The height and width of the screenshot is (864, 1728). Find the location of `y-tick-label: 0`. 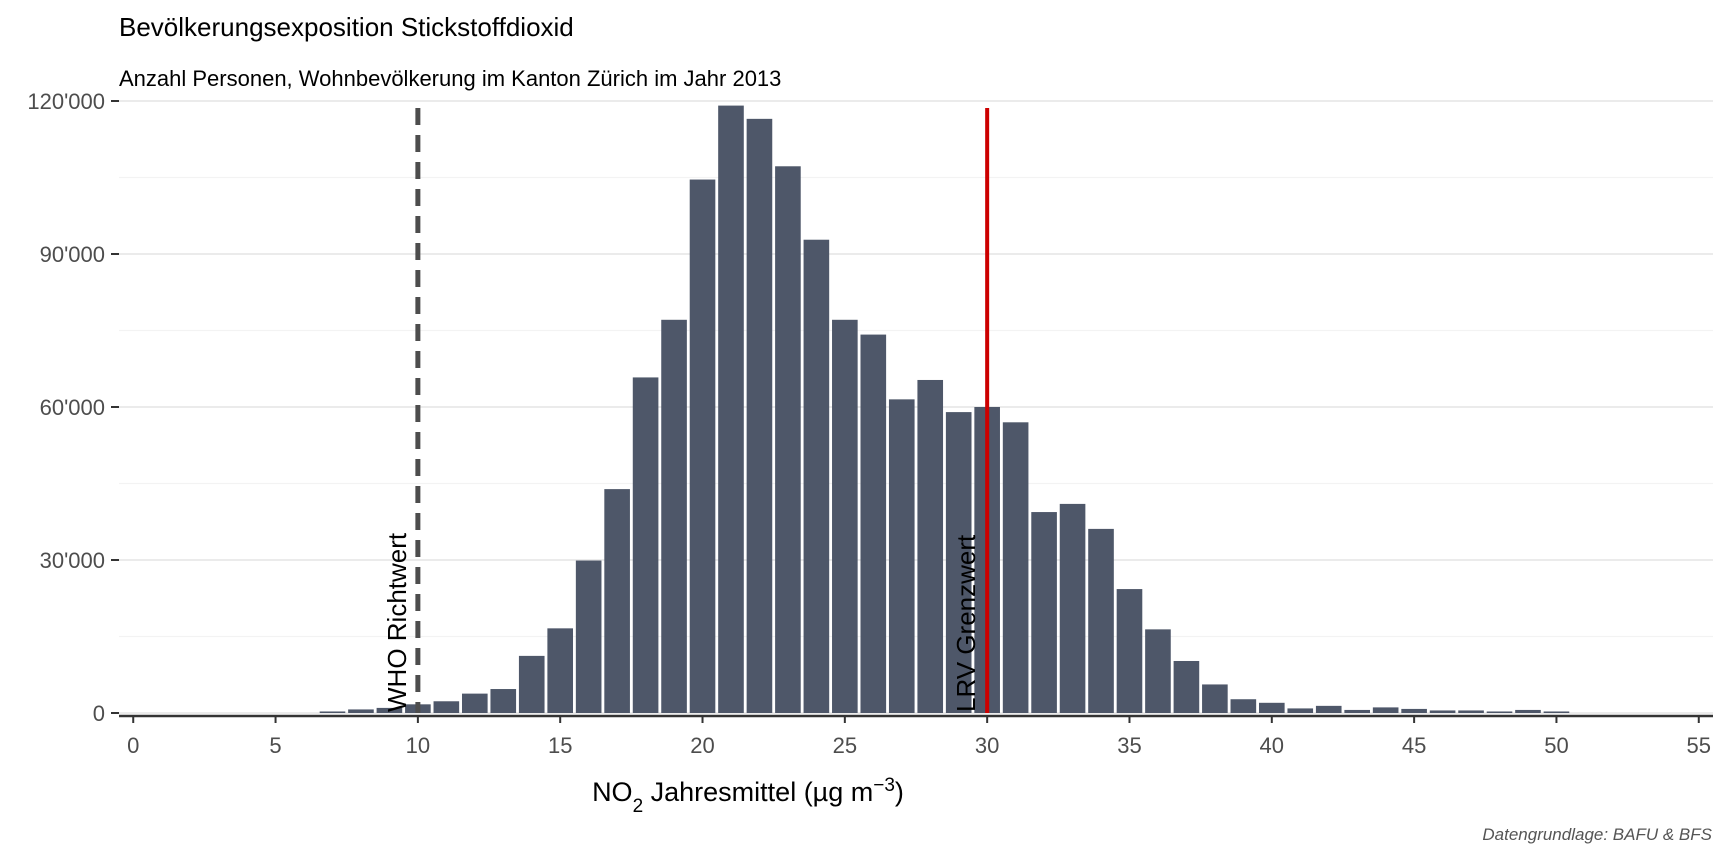

y-tick-label: 0 is located at coordinates (99, 713).